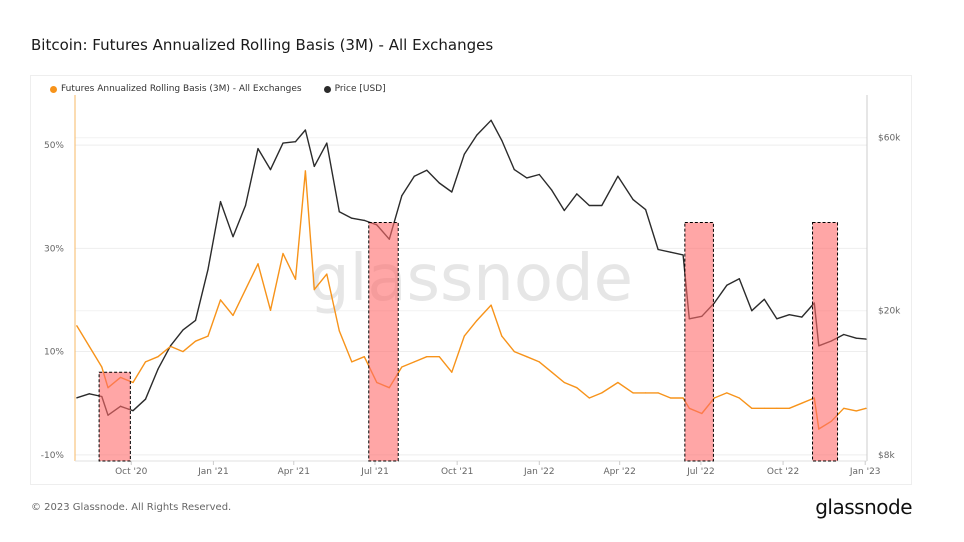  Describe the element at coordinates (863, 507) in the screenshot. I see `glassnode-logo: glassnode` at that location.